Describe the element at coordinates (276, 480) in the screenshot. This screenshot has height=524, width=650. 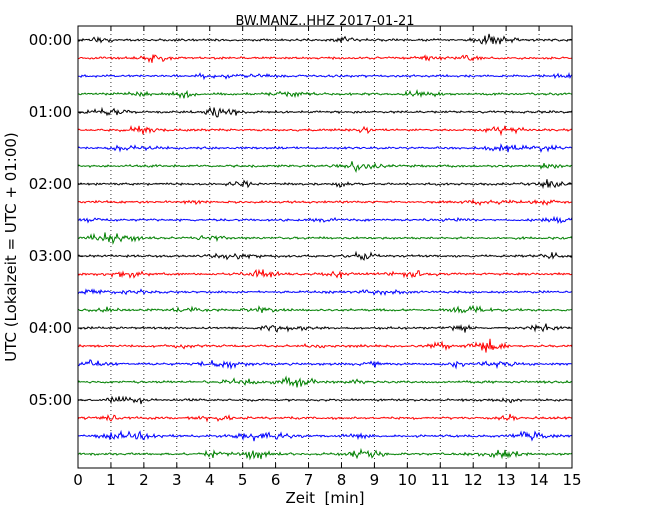
I see `x-tick-label: 6` at that location.